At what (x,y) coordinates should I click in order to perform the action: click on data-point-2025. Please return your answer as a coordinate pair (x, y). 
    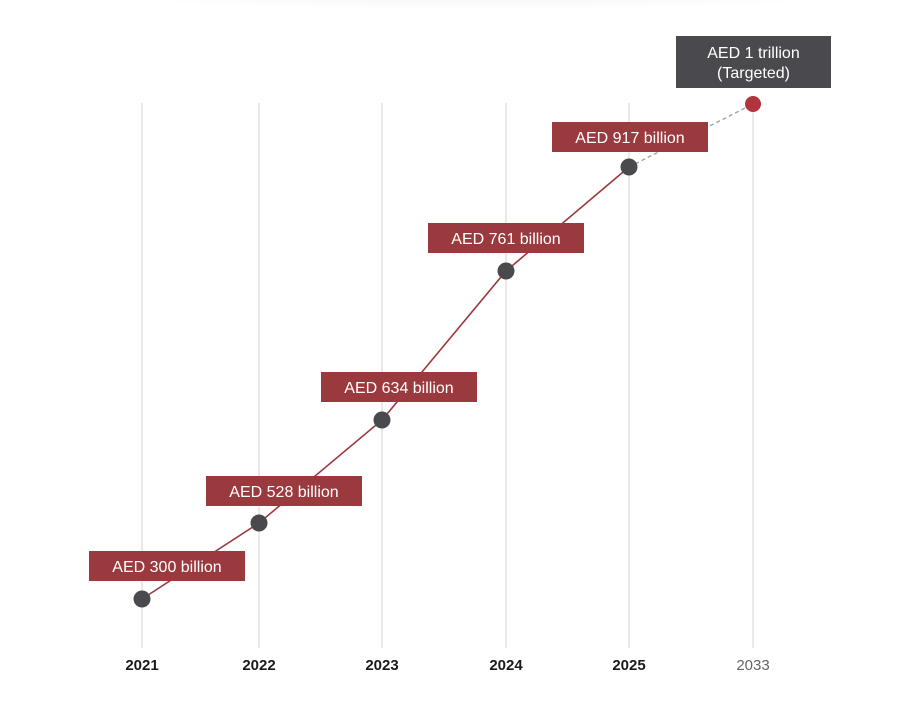
    Looking at the image, I should click on (629, 167).